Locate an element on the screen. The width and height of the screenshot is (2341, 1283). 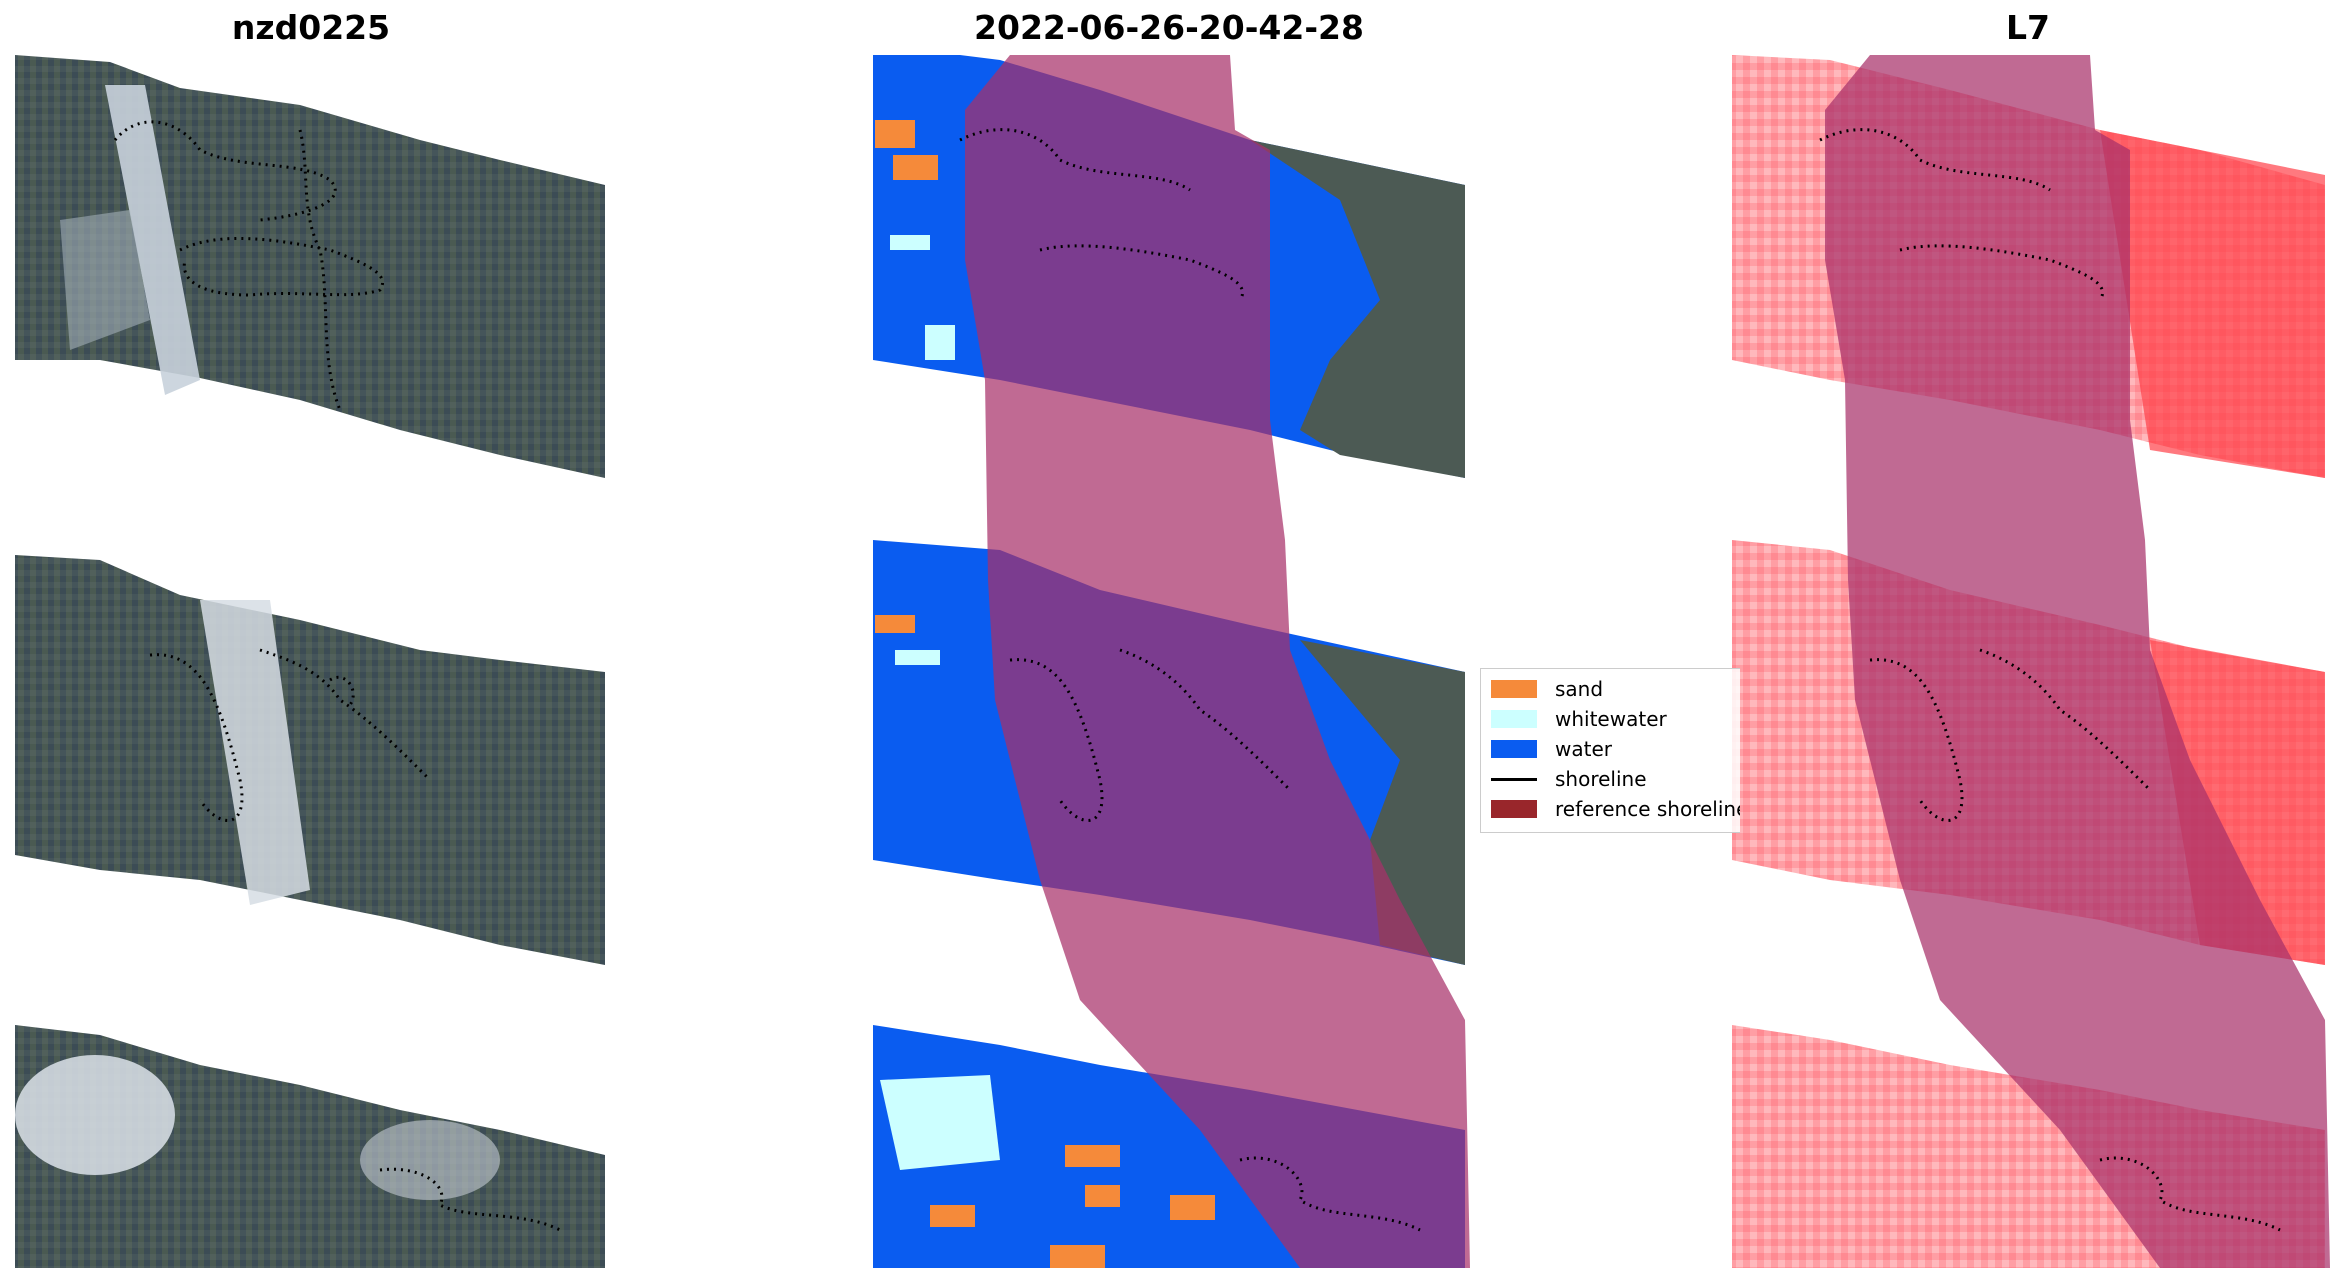
panel-title-classified: 2022-06-26-20-42-28 is located at coordinates (1169, 27).